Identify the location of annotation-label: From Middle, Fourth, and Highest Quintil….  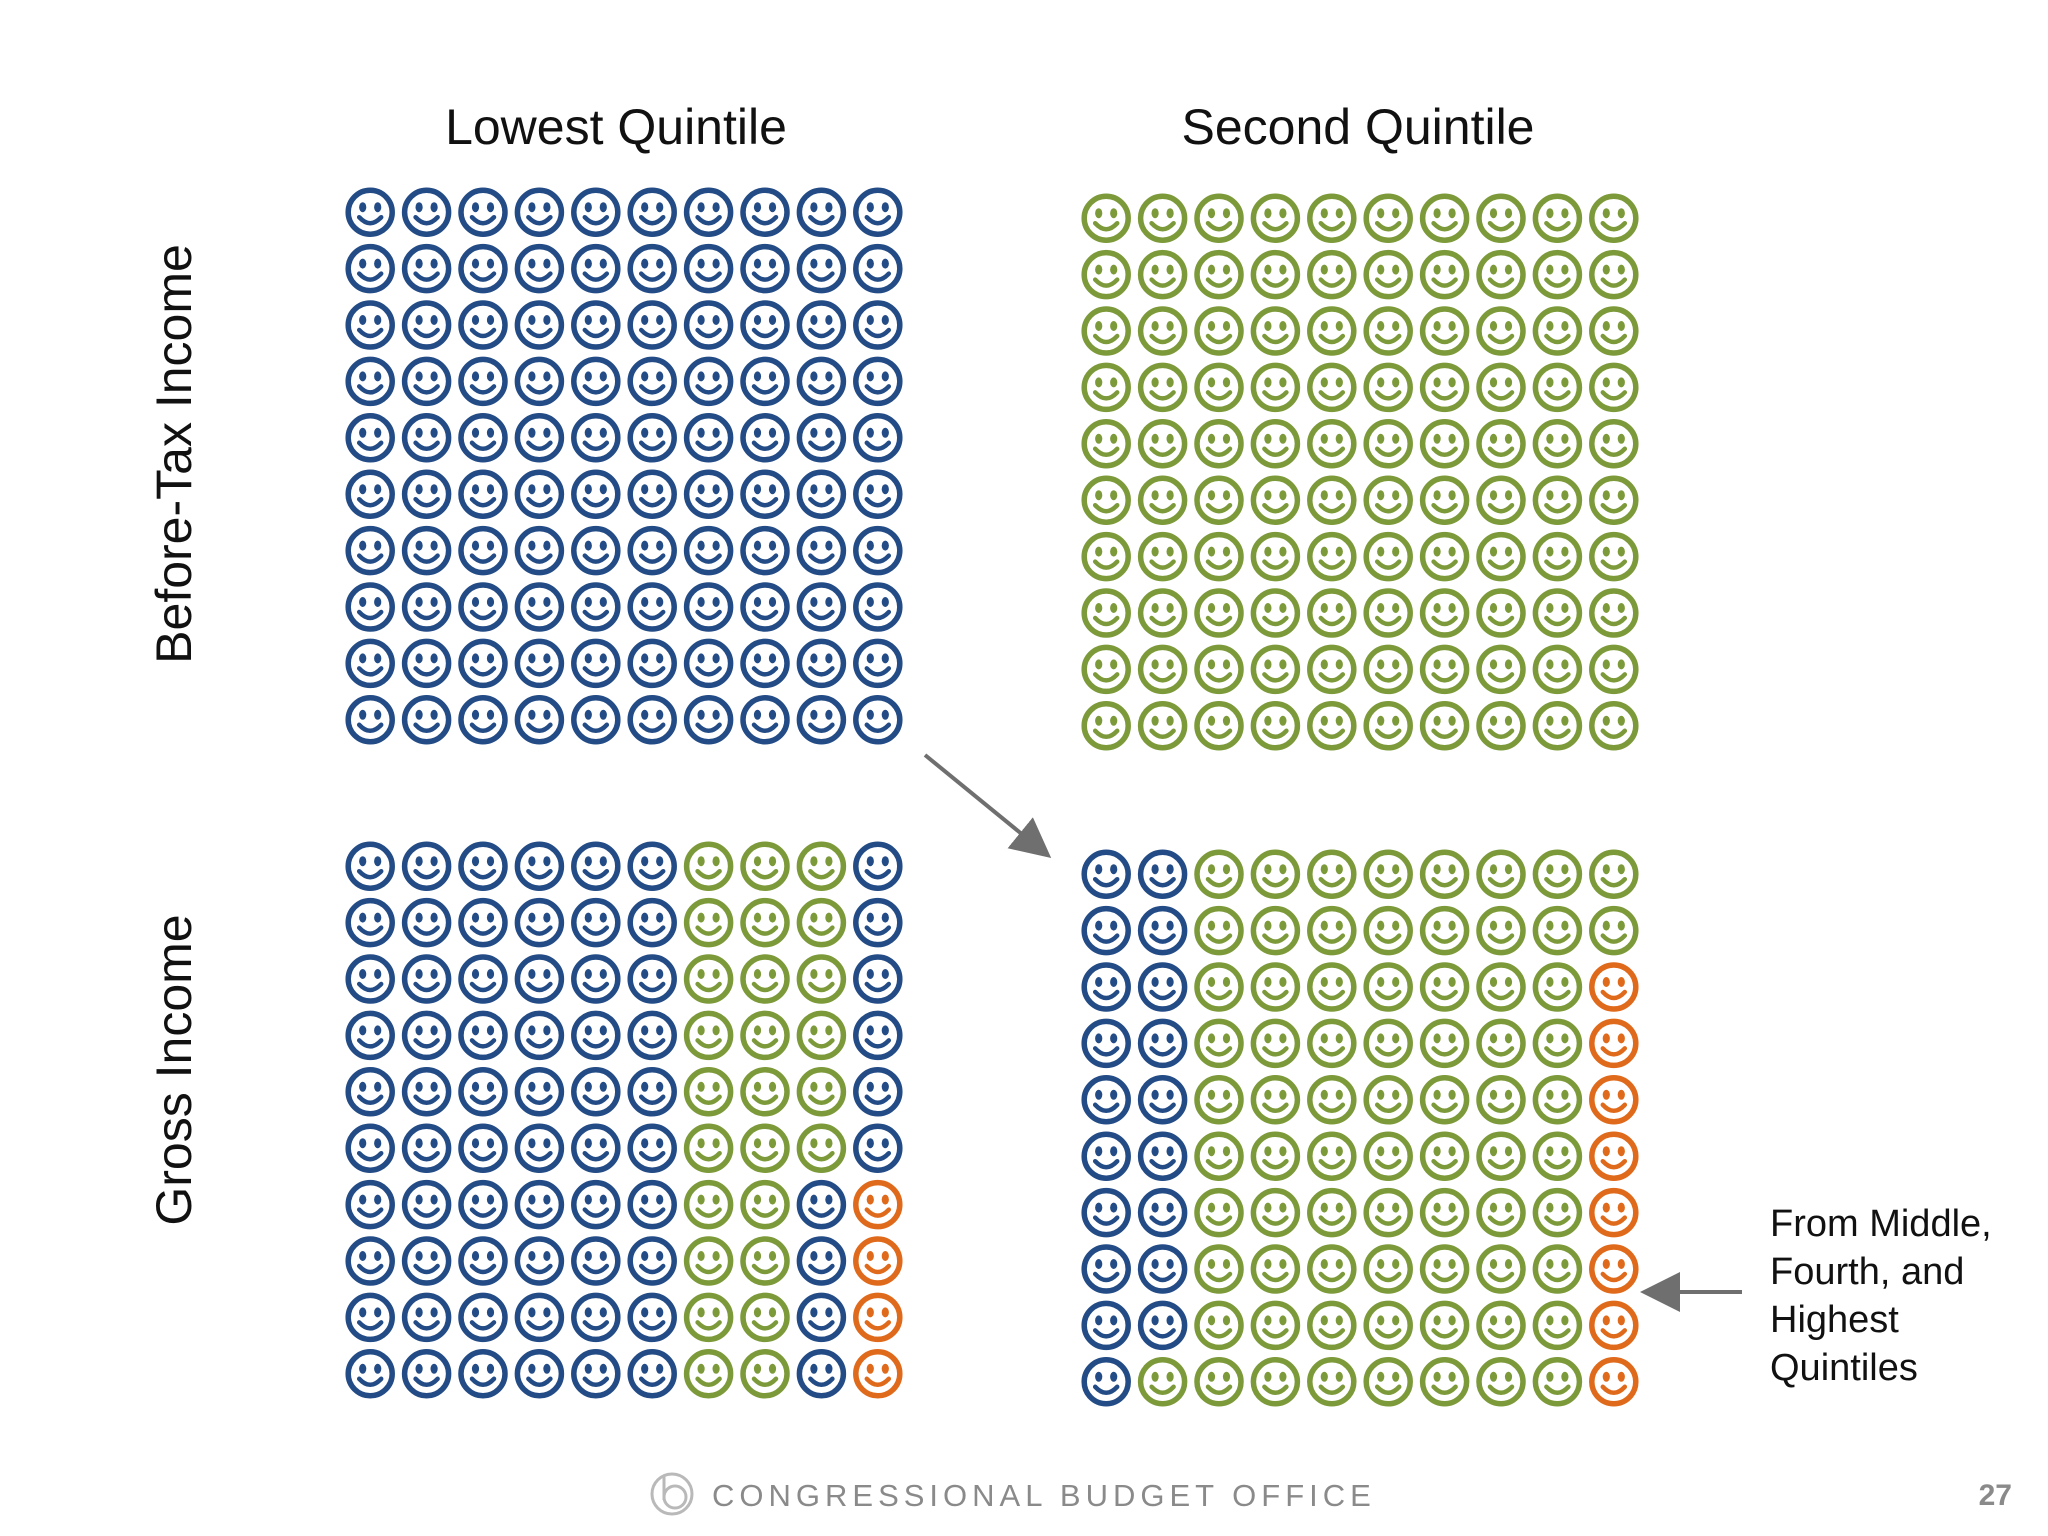
(1881, 1296).